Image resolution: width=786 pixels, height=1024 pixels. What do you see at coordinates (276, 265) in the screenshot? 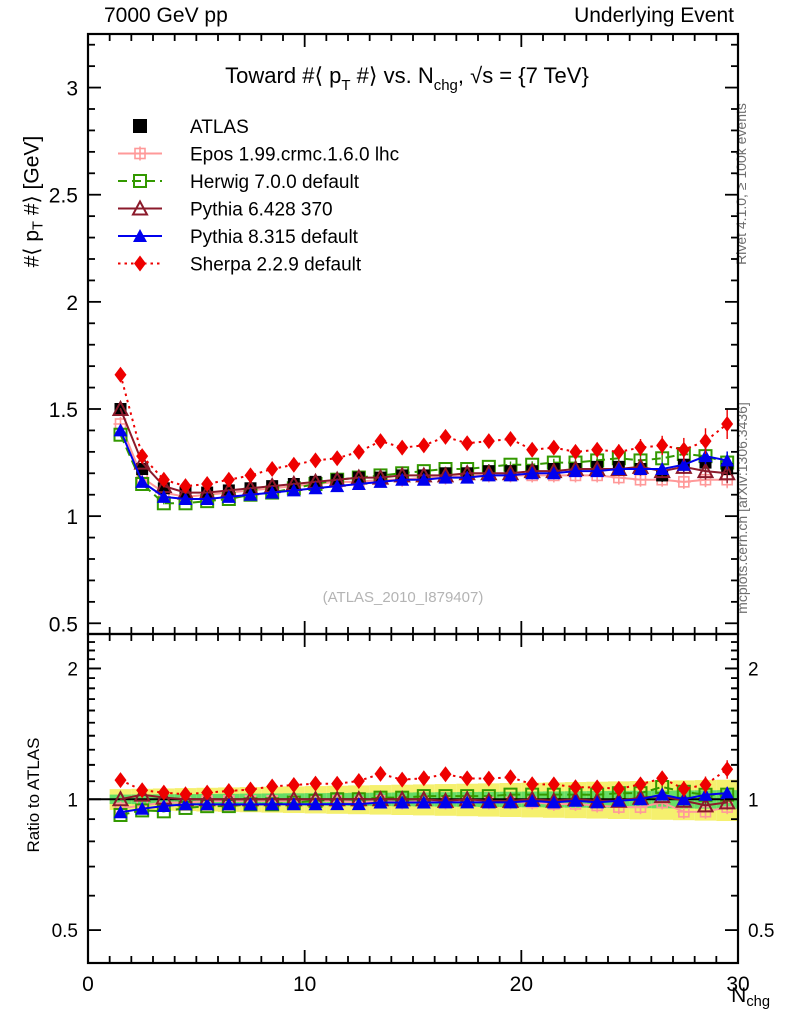
I see `legend-label: Sherpa 2.2.9 default` at bounding box center [276, 265].